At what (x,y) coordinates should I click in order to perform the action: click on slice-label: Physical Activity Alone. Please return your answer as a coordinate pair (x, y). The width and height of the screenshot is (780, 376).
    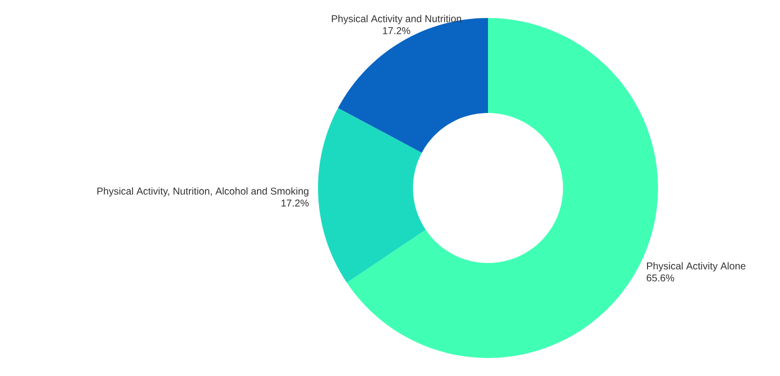
    Looking at the image, I should click on (696, 267).